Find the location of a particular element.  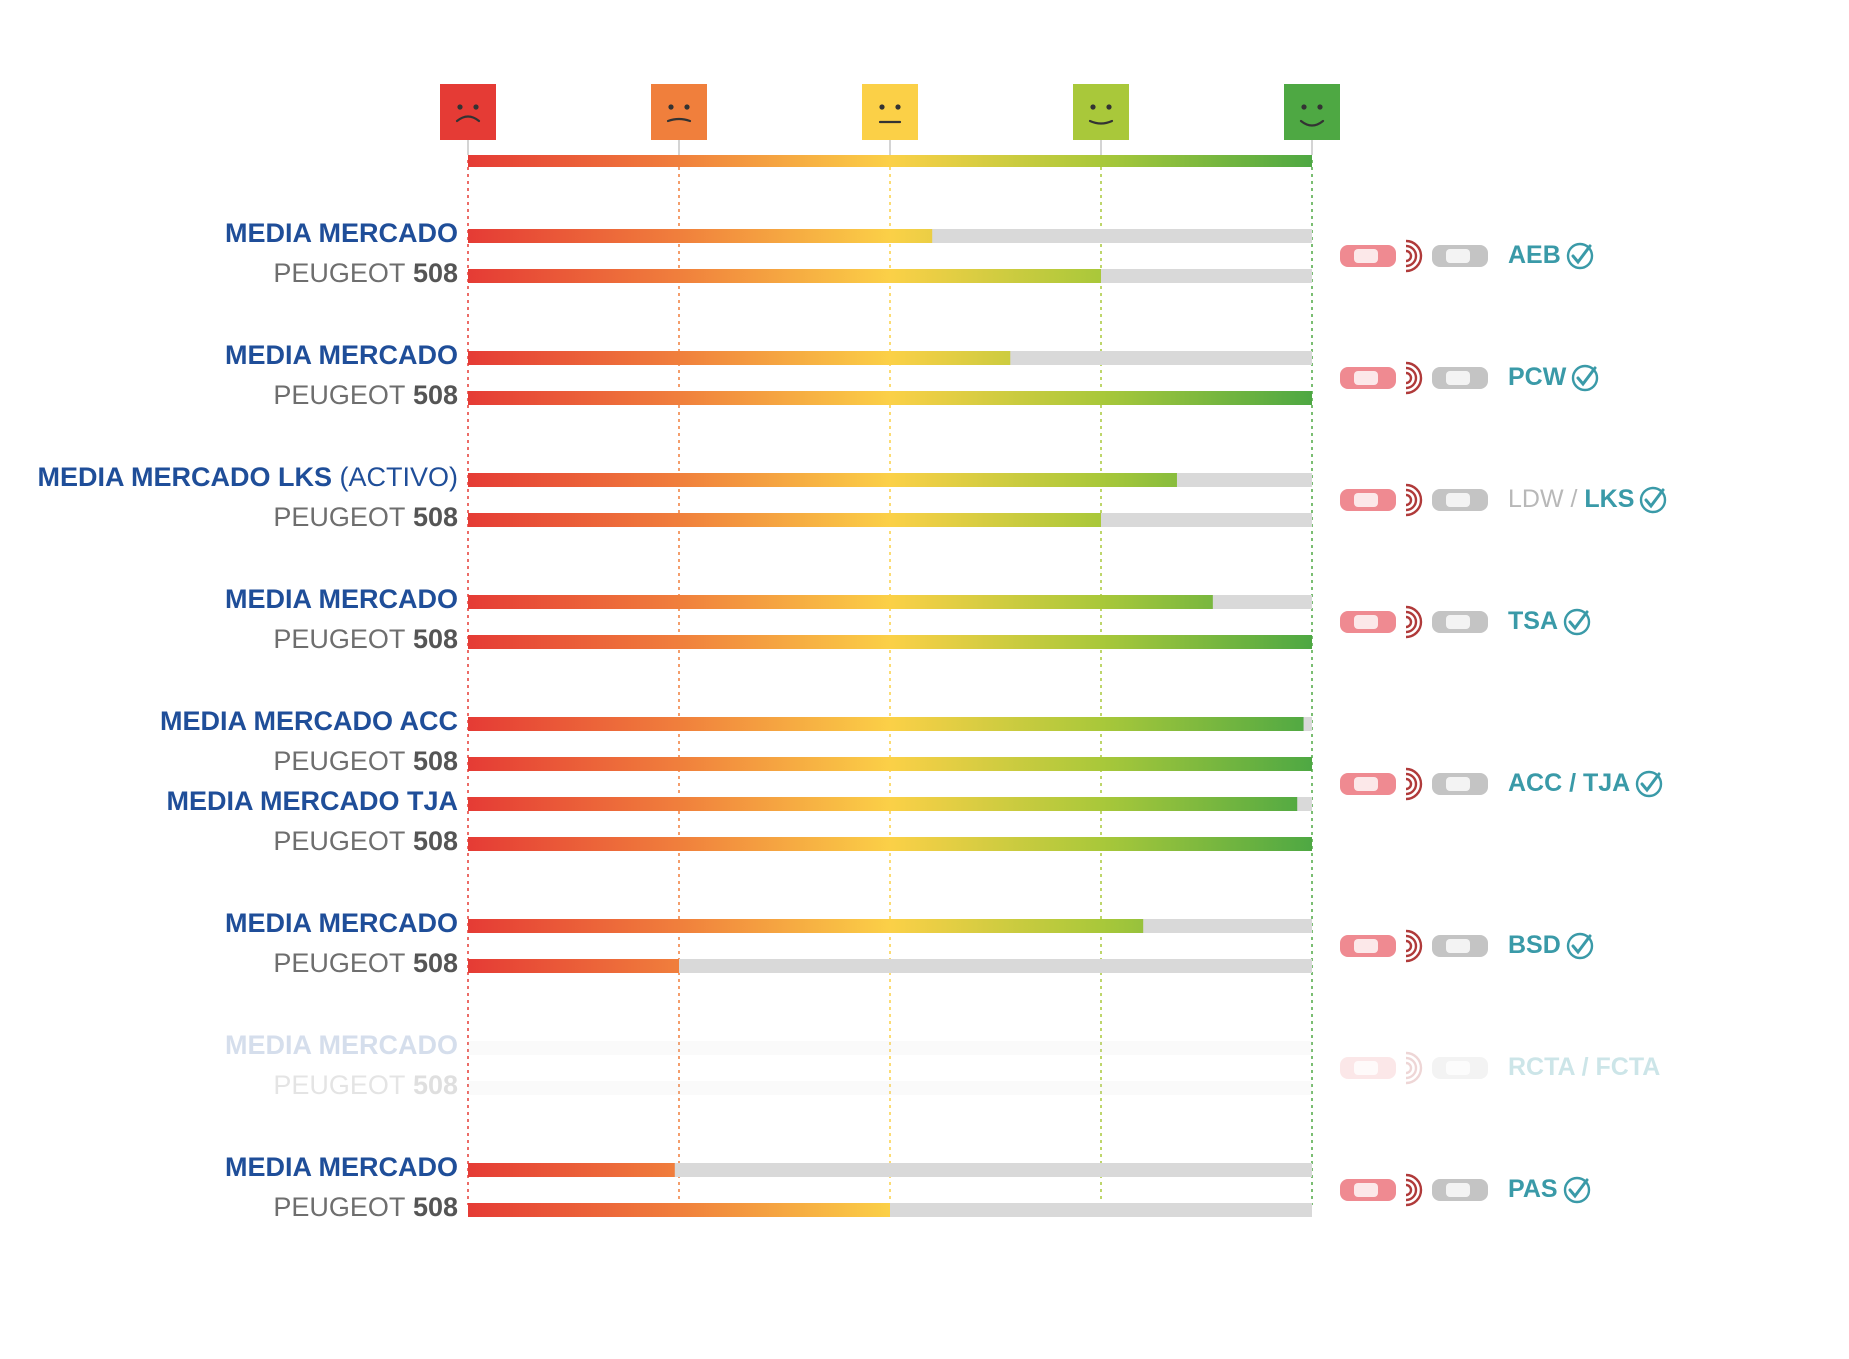

feature-label: TSA is located at coordinates (1550, 622).